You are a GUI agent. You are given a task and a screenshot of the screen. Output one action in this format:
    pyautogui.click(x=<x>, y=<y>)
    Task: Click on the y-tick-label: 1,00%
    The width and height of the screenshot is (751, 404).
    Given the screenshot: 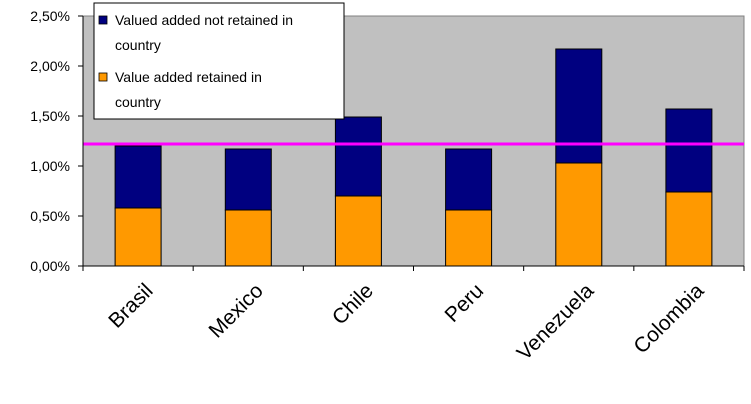 What is the action you would take?
    pyautogui.click(x=50, y=166)
    